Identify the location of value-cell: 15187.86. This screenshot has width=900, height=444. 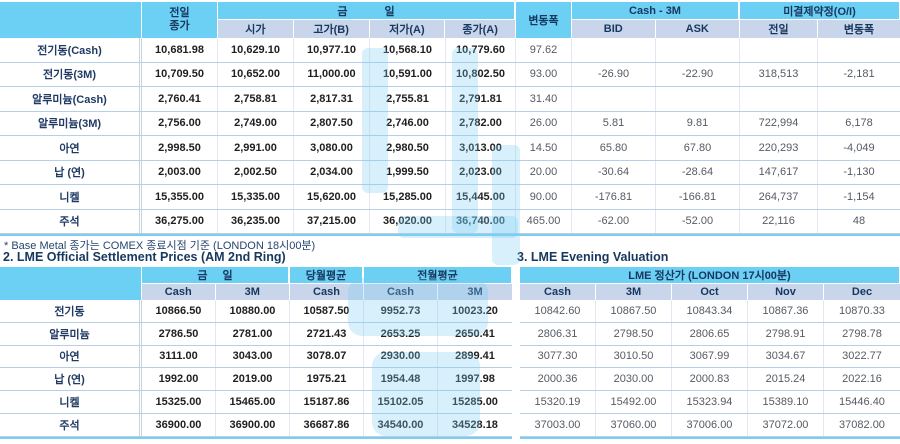
(327, 402).